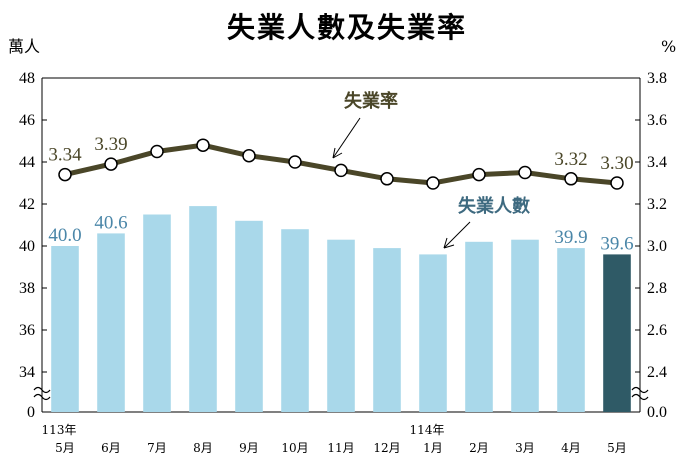 The height and width of the screenshot is (470, 694). I want to click on y-tick-label-left: 42, so click(27, 204).